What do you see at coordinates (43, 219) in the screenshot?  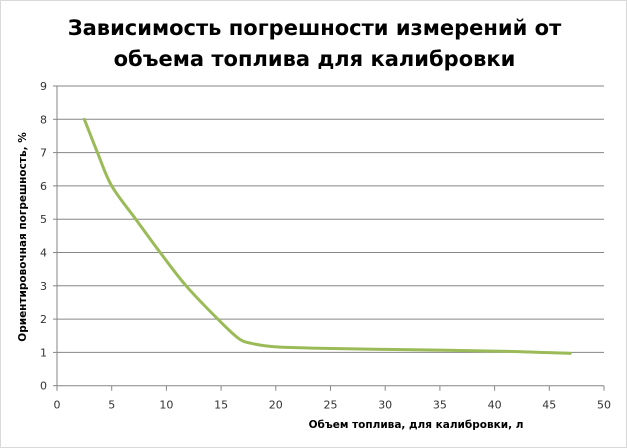 I see `y-tick-label: 5` at bounding box center [43, 219].